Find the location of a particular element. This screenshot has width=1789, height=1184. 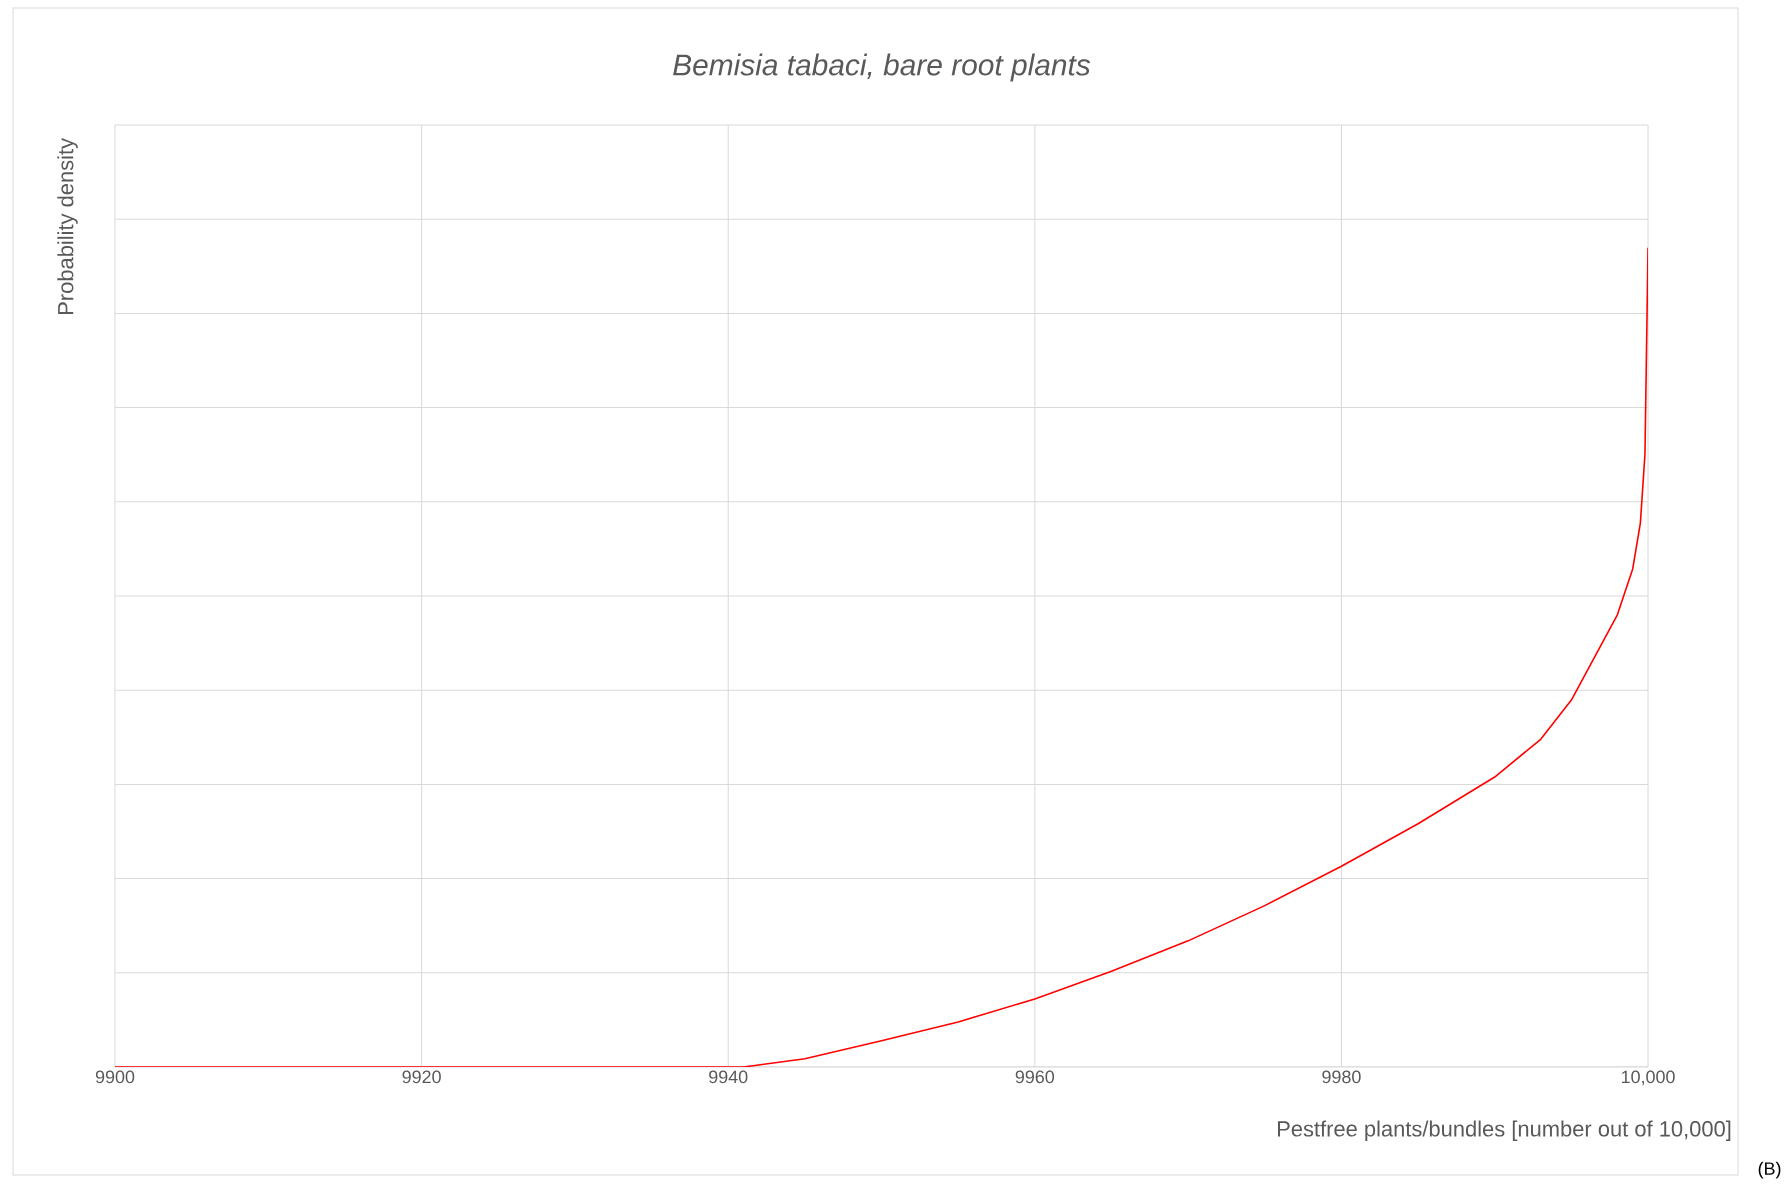

x-tick-label: 10,000 is located at coordinates (1648, 1078).